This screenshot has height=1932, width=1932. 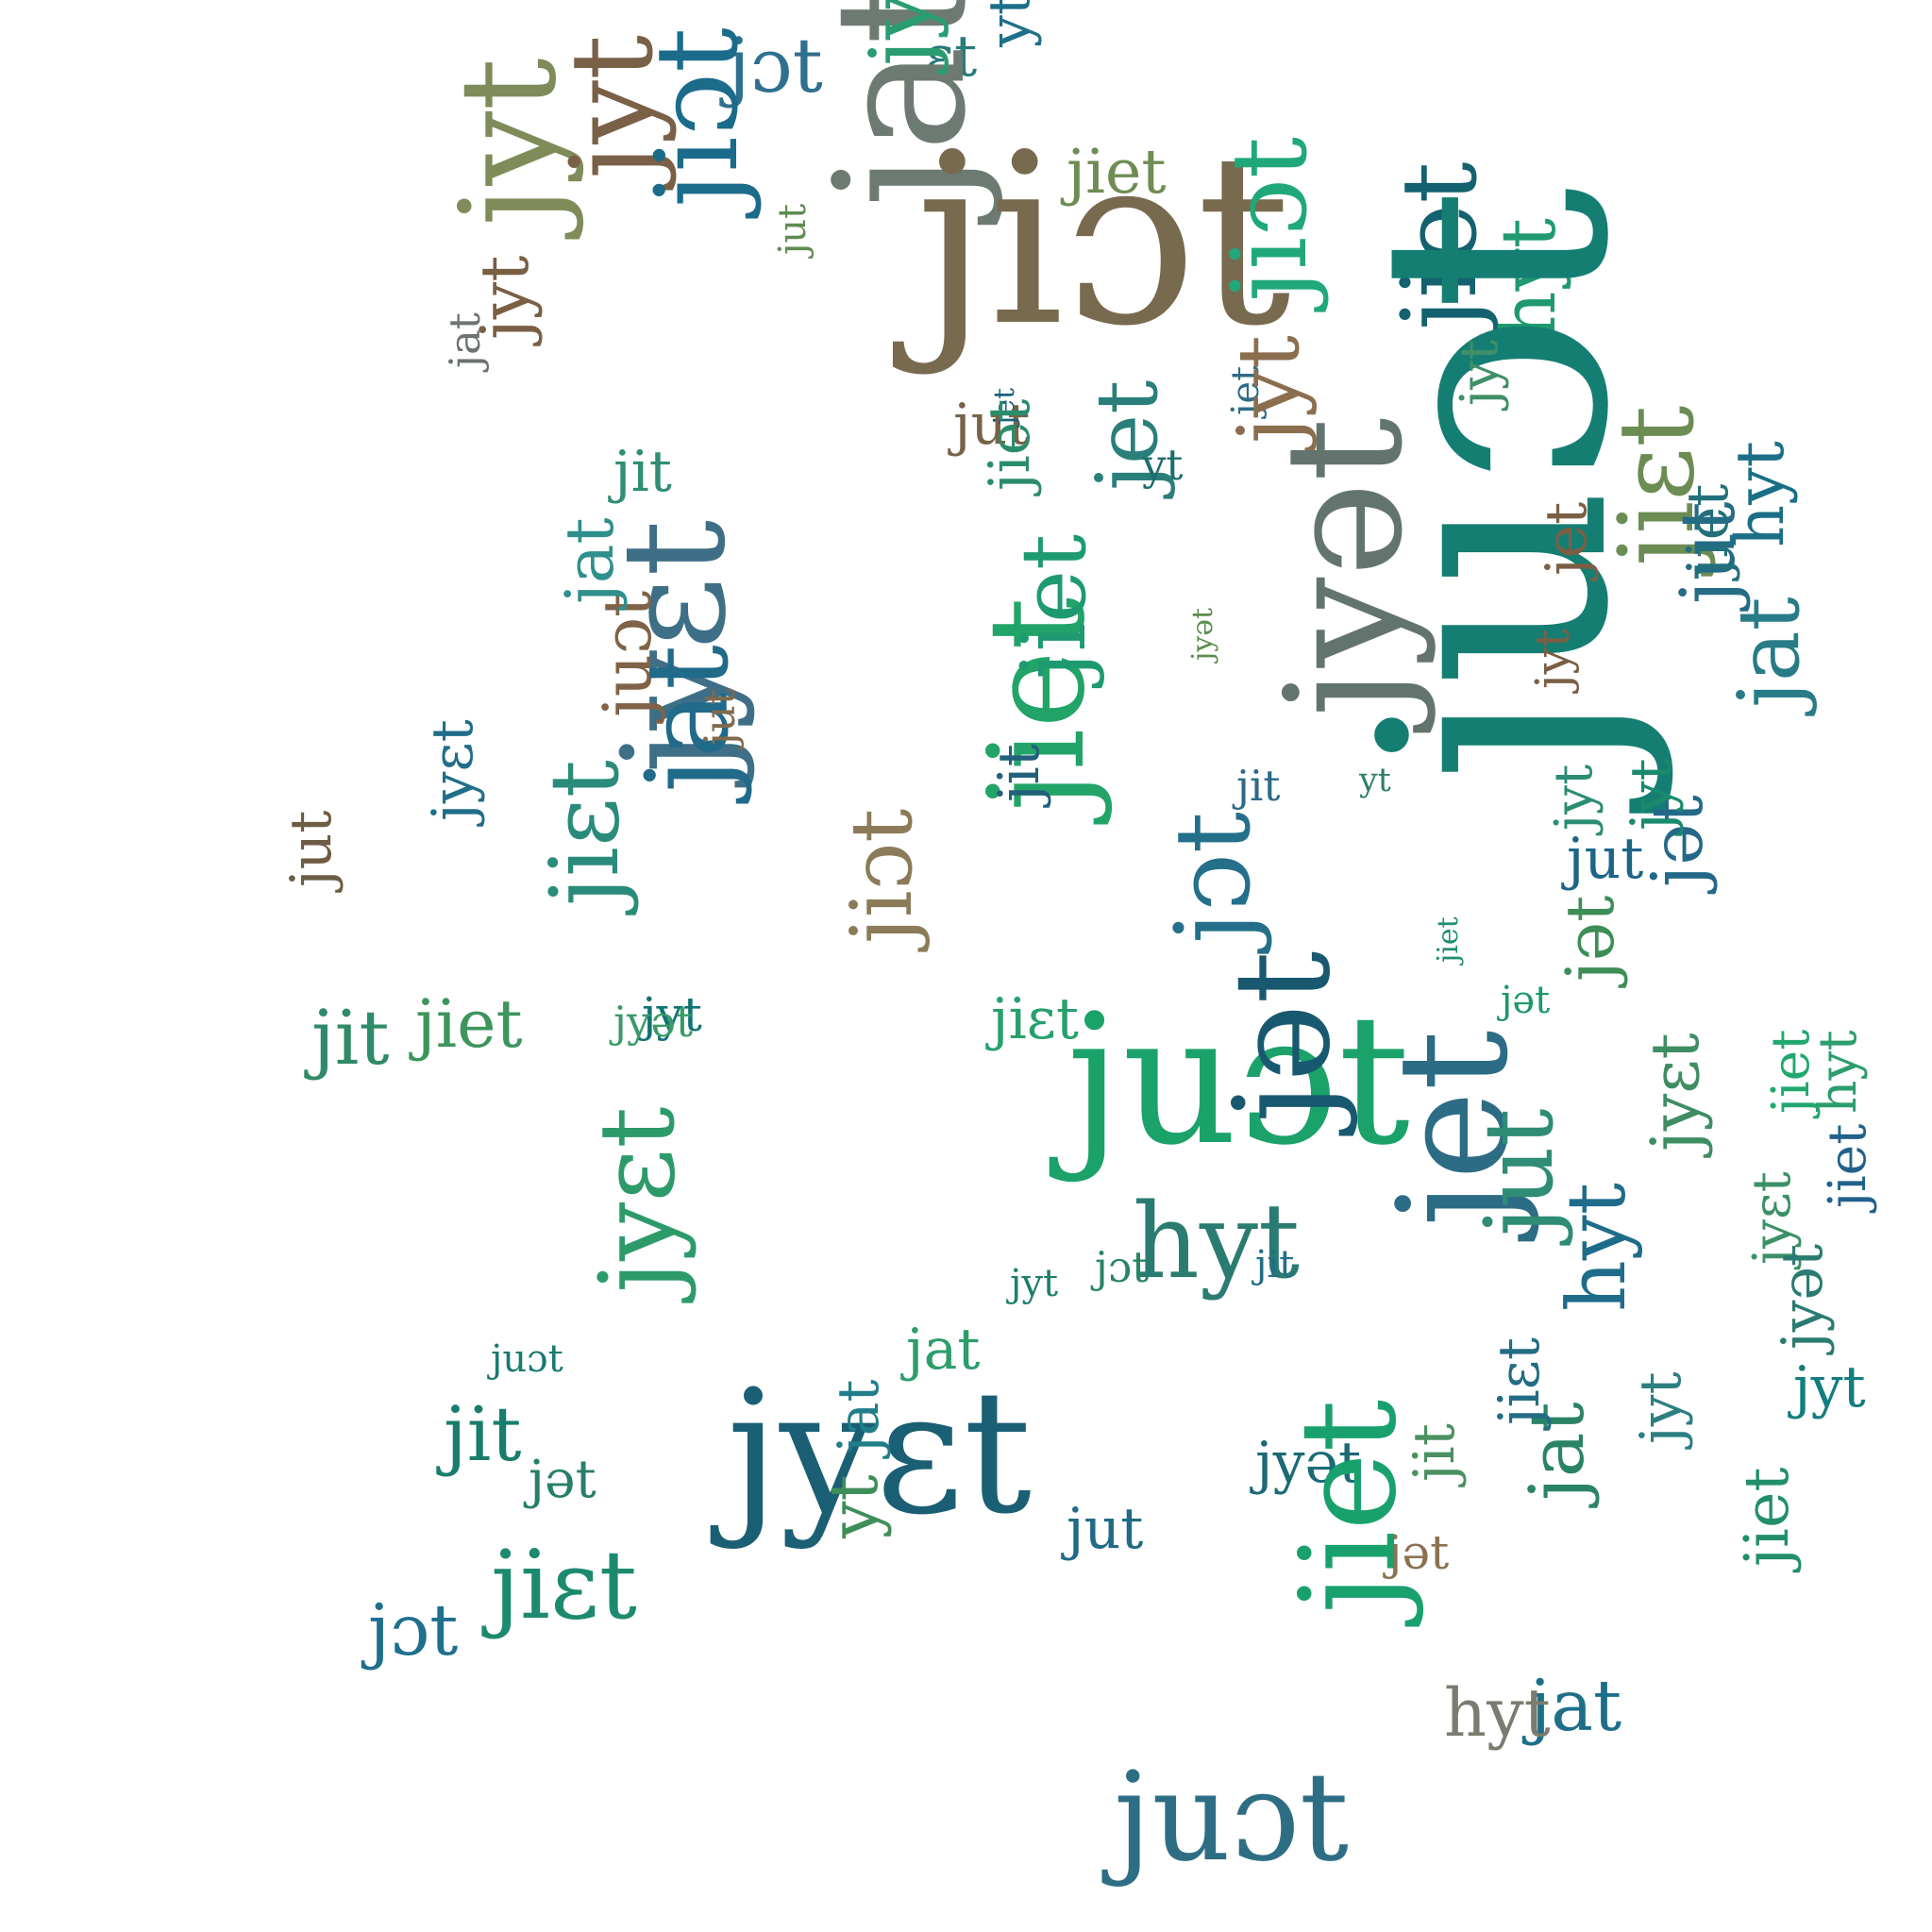 I want to click on cloud-word: jet, so click(x=1567, y=538).